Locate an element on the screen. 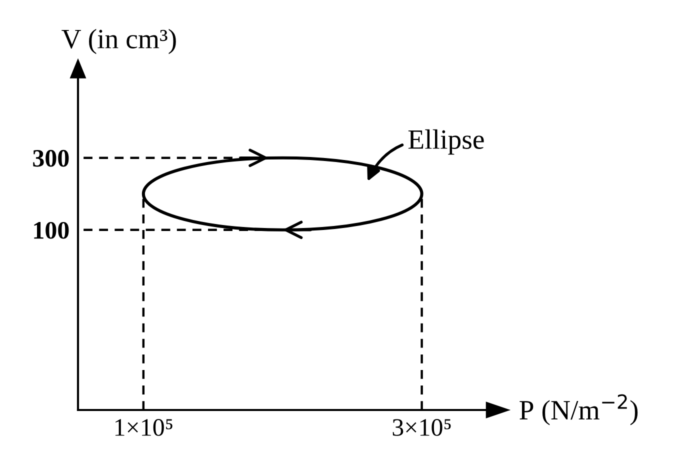 This screenshot has height=457, width=688. x-tick-label: 3×10⁵ is located at coordinates (421, 427).